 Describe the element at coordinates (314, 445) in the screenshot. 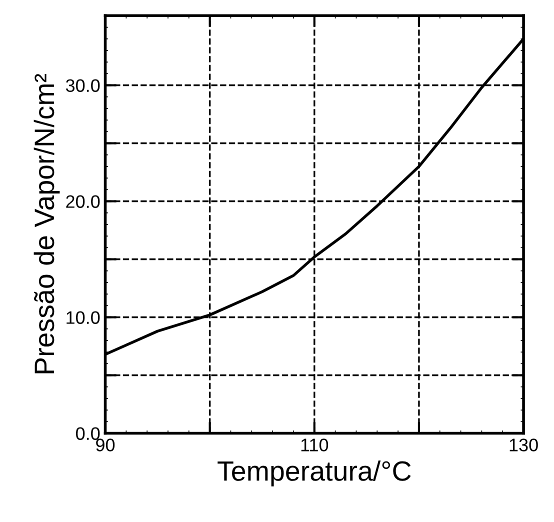

I see `x-tick-label: 110` at that location.